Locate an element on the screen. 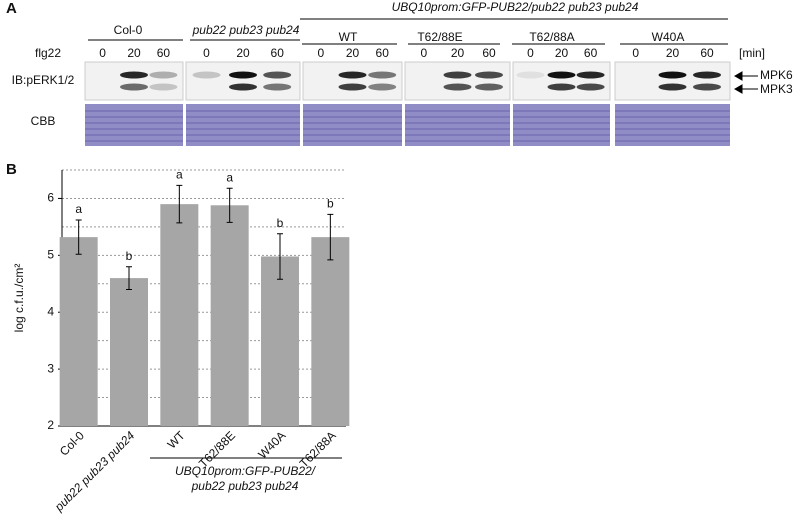 This screenshot has width=797, height=526. construct-label: UBQ10prom:GFP-PUB22/pub22 pub23 pub24 is located at coordinates (515, 7).